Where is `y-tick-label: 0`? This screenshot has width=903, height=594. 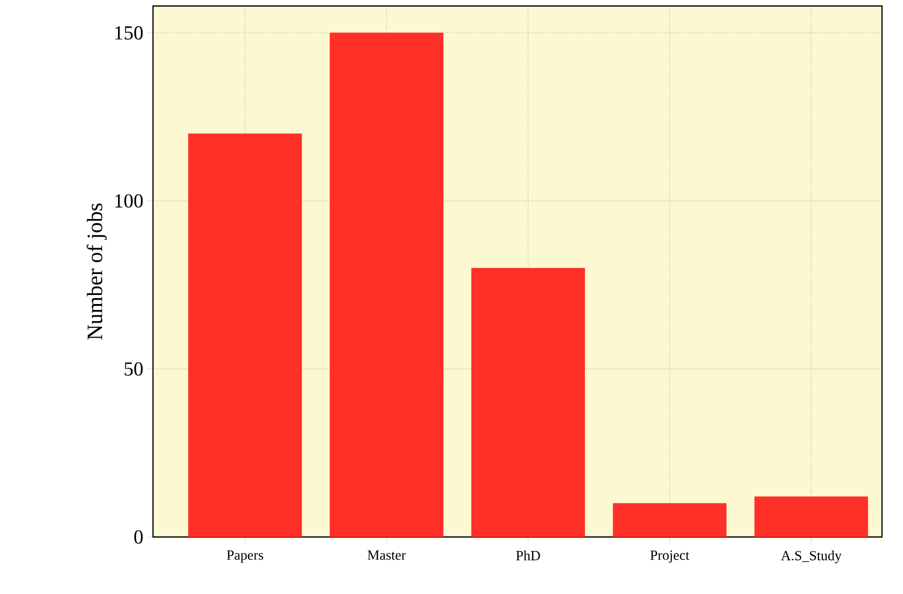 y-tick-label: 0 is located at coordinates (138, 537).